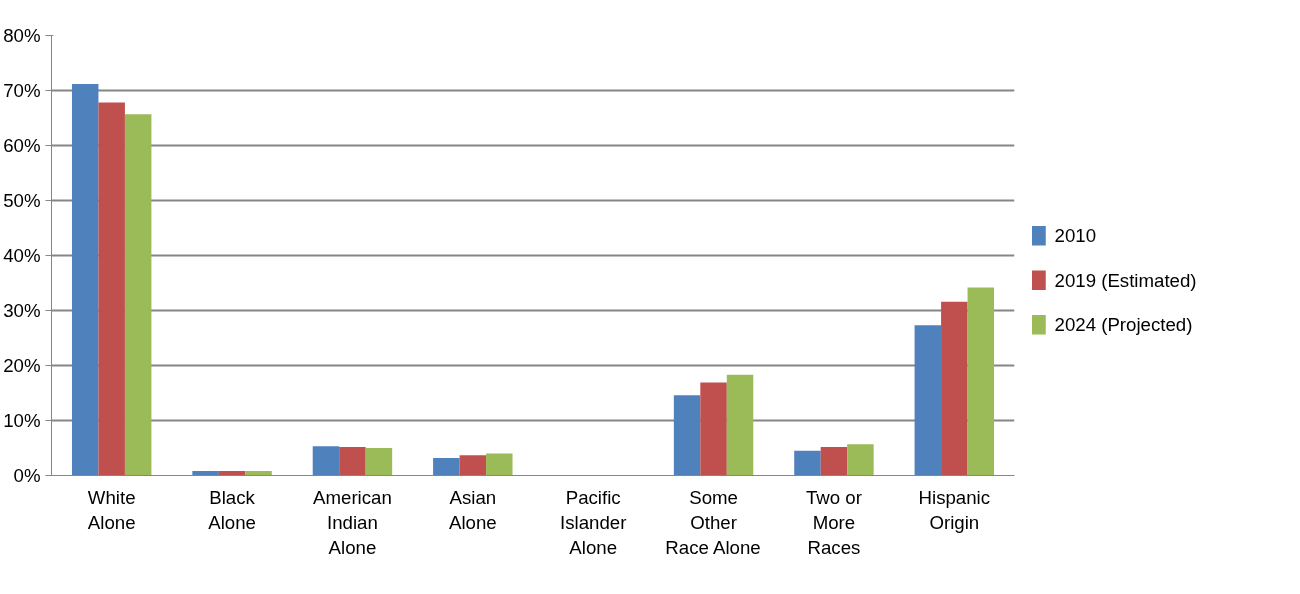  What do you see at coordinates (22, 145) in the screenshot?
I see `y-tick-label: 60%` at bounding box center [22, 145].